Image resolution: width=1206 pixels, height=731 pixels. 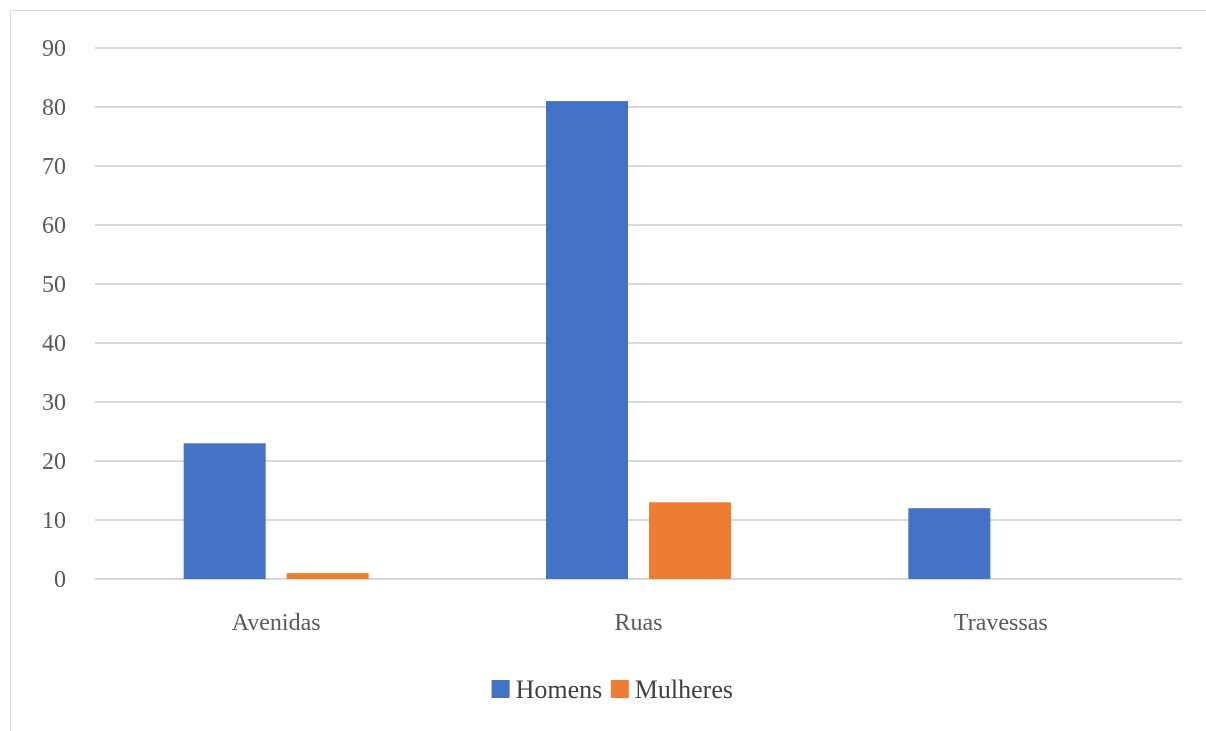 I want to click on y-tick-label: 60, so click(x=54, y=226).